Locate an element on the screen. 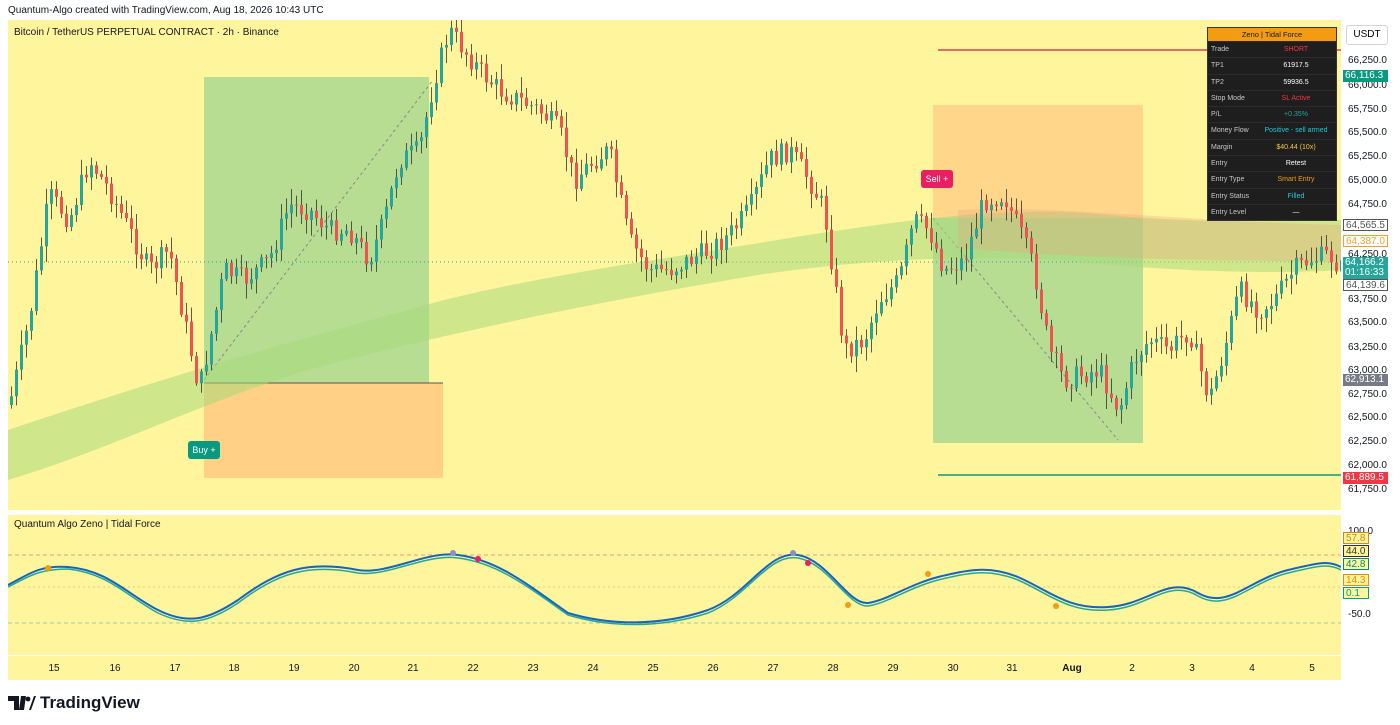  panel-row-value: 61917.5 is located at coordinates (1296, 66).